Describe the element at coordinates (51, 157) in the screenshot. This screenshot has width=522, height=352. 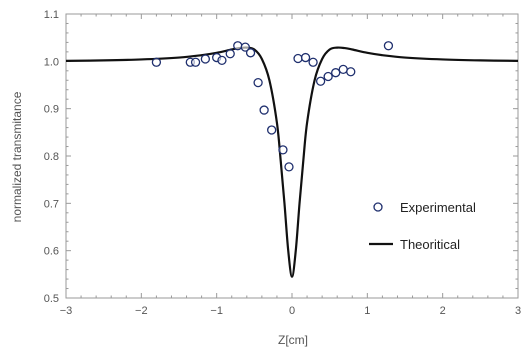
I see `y-tick-label: 0.8` at that location.